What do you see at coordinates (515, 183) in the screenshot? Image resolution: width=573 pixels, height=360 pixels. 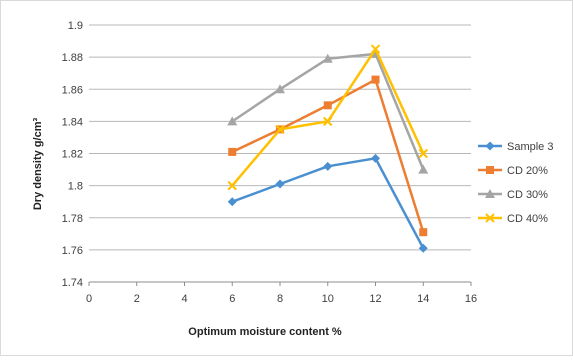 I see `legend: Sample 3 CD 20% CD 30% CD 40%` at bounding box center [515, 183].